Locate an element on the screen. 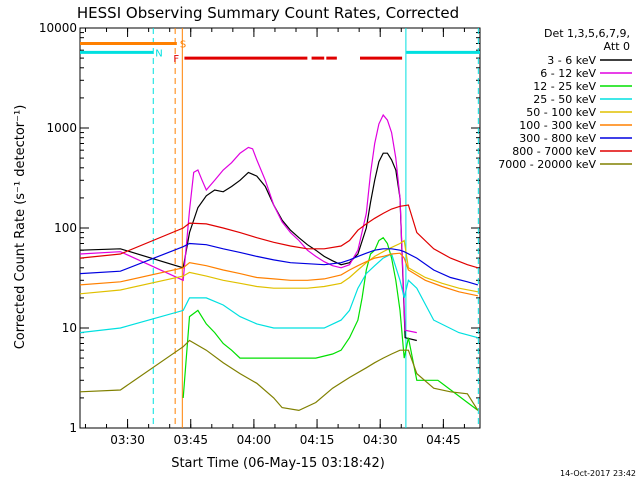 Image resolution: width=640 pixels, height=480 pixels. y-tick-label-1: 10 is located at coordinates (69, 328).